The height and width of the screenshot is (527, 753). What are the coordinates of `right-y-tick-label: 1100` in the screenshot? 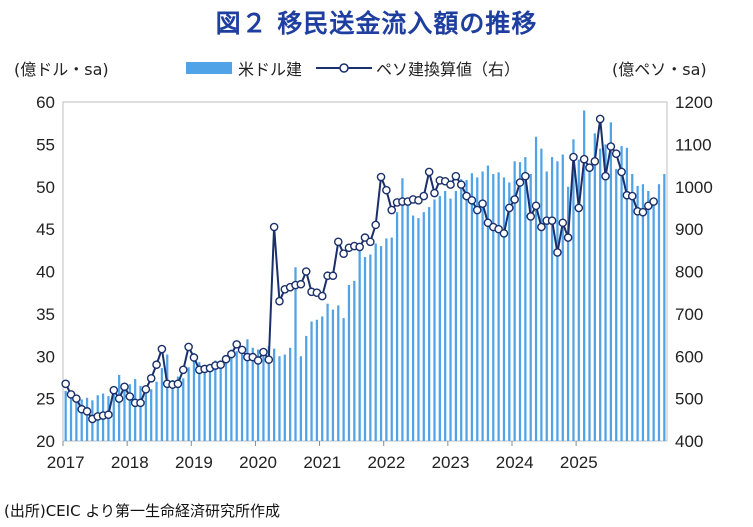 It's located at (693, 144).